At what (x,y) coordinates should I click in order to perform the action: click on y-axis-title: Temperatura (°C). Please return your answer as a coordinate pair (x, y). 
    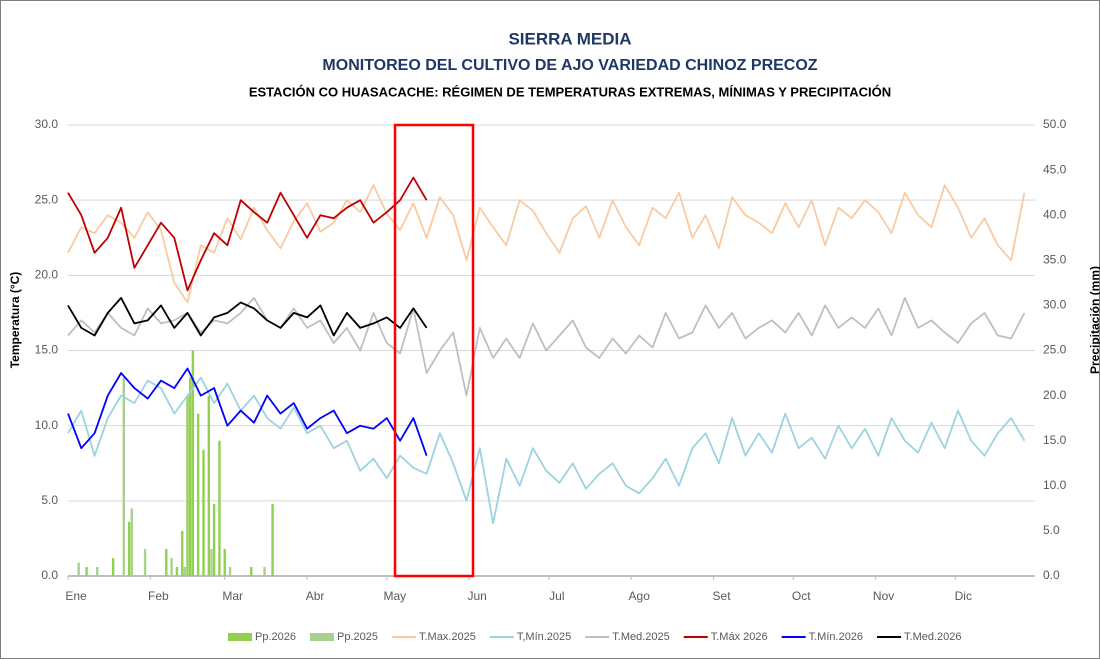
    Looking at the image, I should click on (15, 320).